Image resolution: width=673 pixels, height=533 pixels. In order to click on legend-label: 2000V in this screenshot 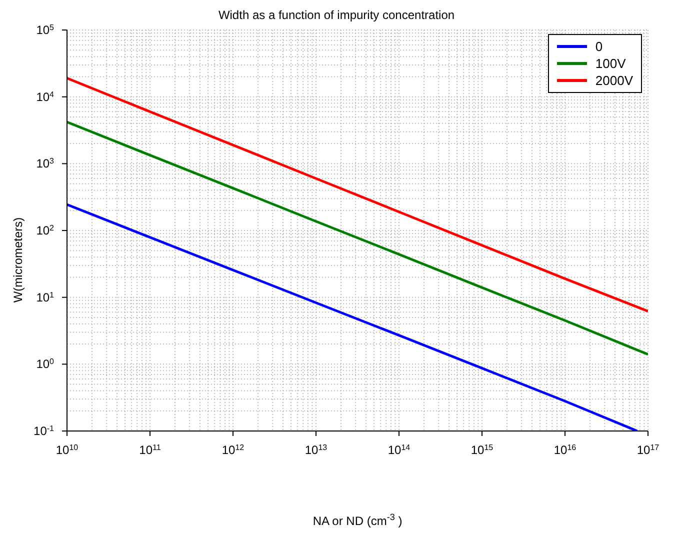, I will do `click(614, 80)`.